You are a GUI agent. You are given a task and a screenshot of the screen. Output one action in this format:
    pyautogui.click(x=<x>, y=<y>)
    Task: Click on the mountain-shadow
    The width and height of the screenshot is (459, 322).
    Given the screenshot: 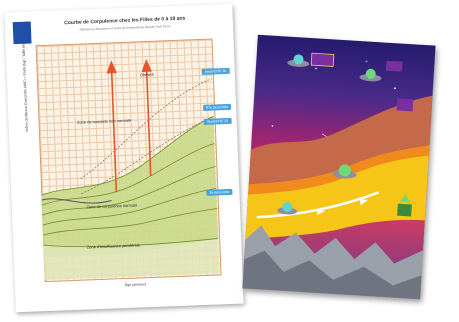 What is the action you would take?
    pyautogui.click(x=332, y=275)
    